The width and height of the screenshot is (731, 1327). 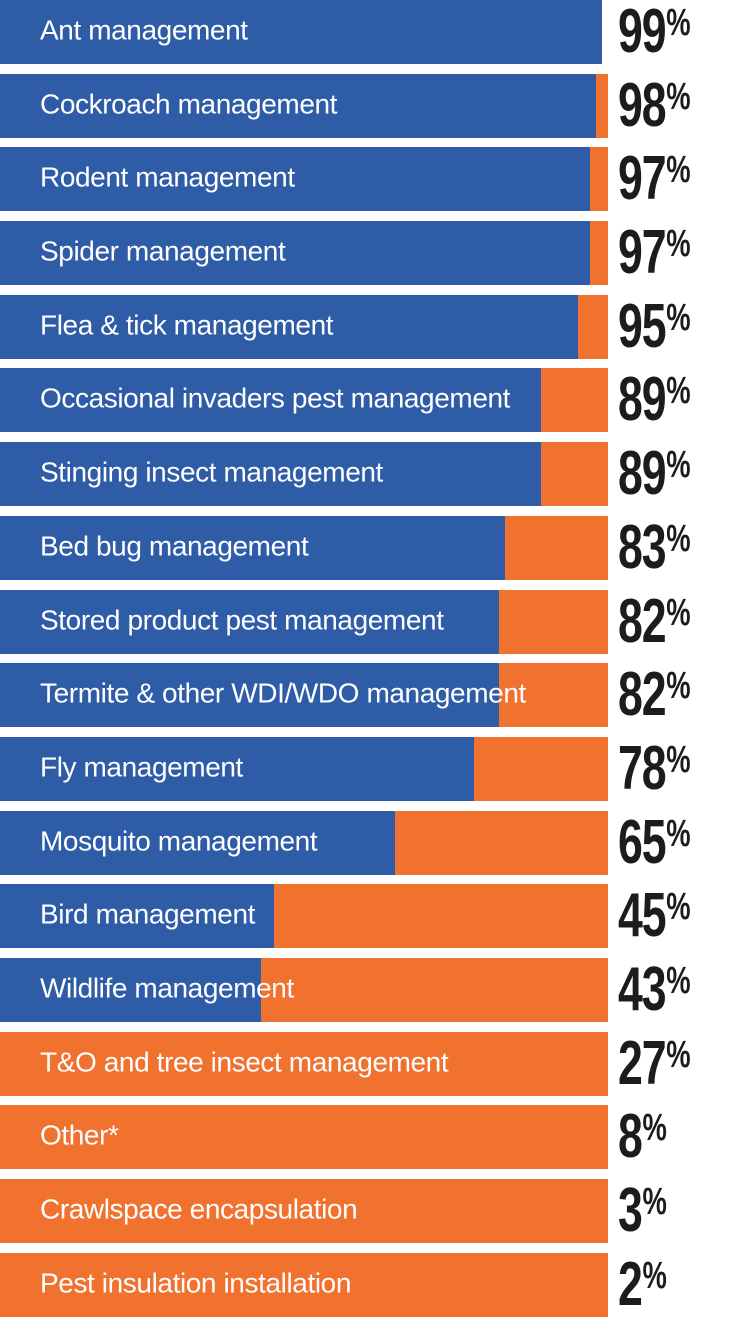 I want to click on bar-track: Cockroach management, so click(x=304, y=105).